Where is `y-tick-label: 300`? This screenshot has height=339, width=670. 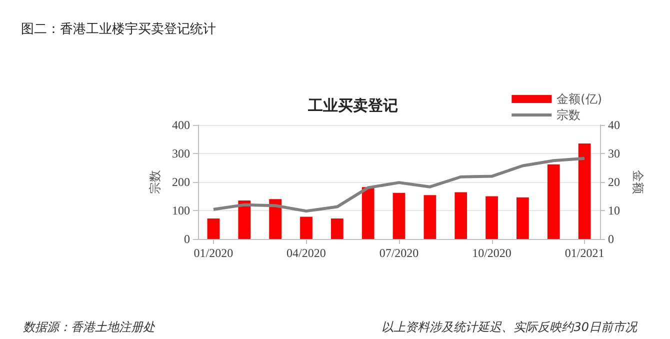 y-tick-label: 300 is located at coordinates (181, 153).